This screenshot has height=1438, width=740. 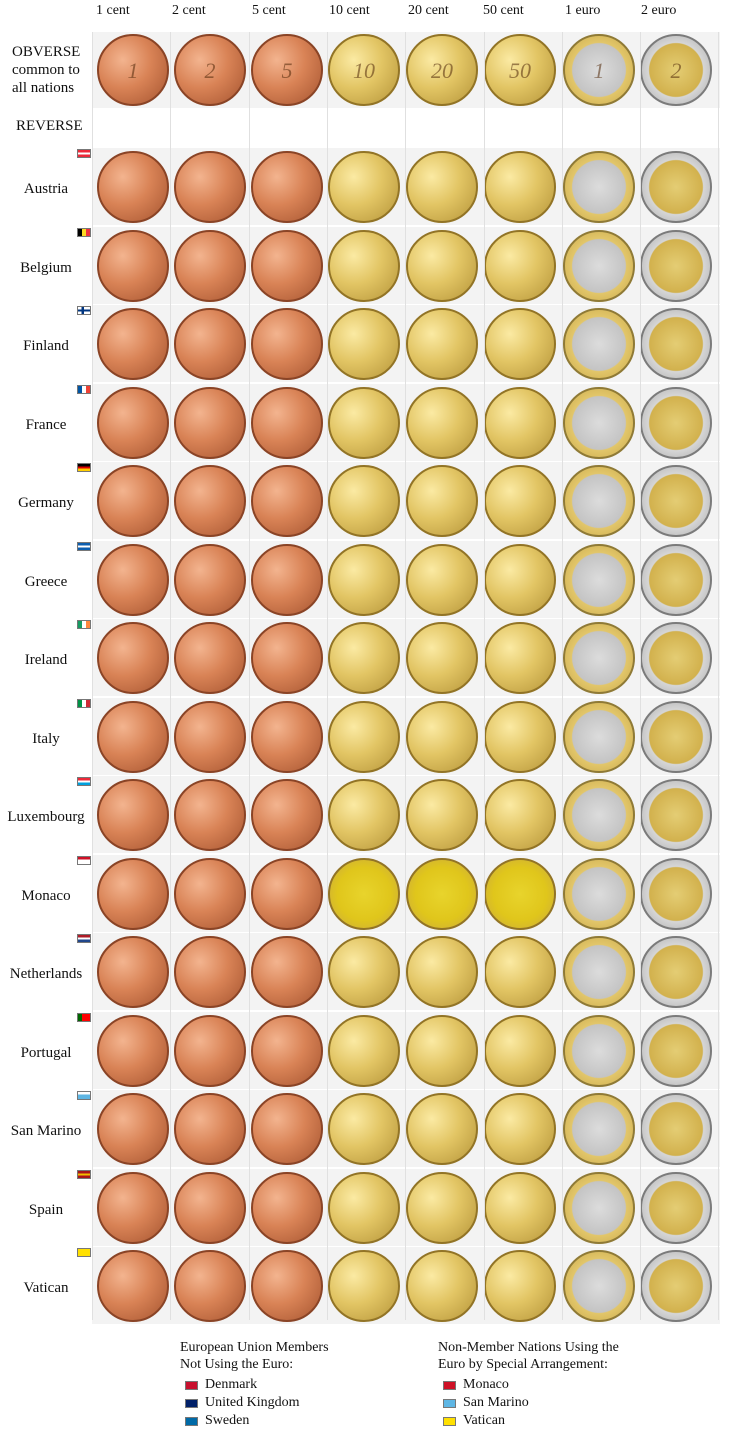 I want to click on header-20-cent: 20 cent, so click(x=428, y=10).